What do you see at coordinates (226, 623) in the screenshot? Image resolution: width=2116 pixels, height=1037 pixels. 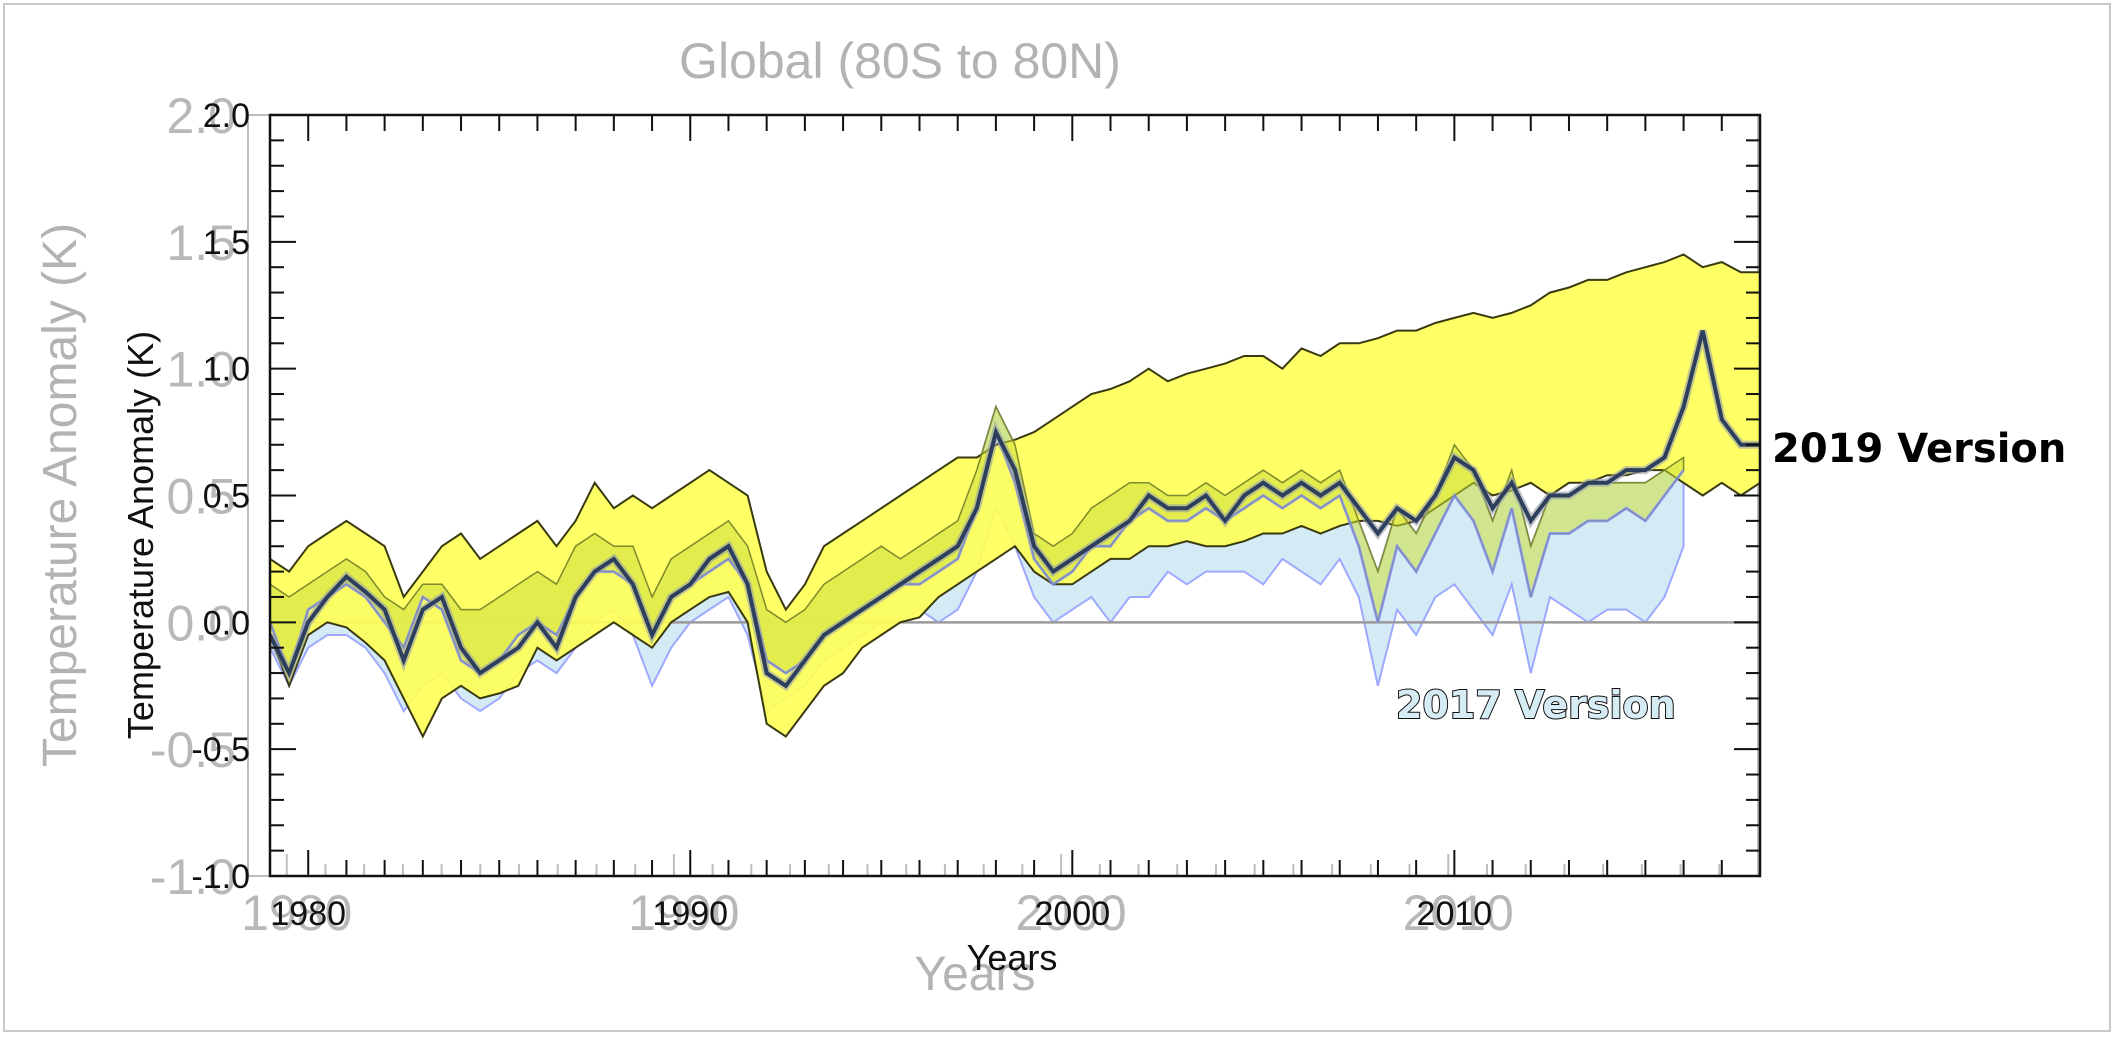 I see `y-tick-label: 0.0` at bounding box center [226, 623].